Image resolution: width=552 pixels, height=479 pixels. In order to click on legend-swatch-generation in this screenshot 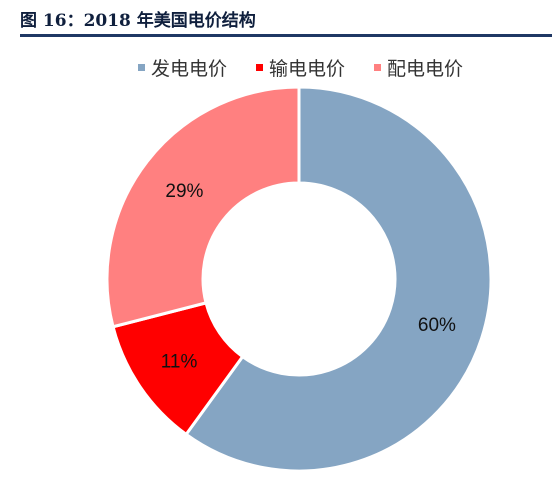, I will do `click(141, 67)`.